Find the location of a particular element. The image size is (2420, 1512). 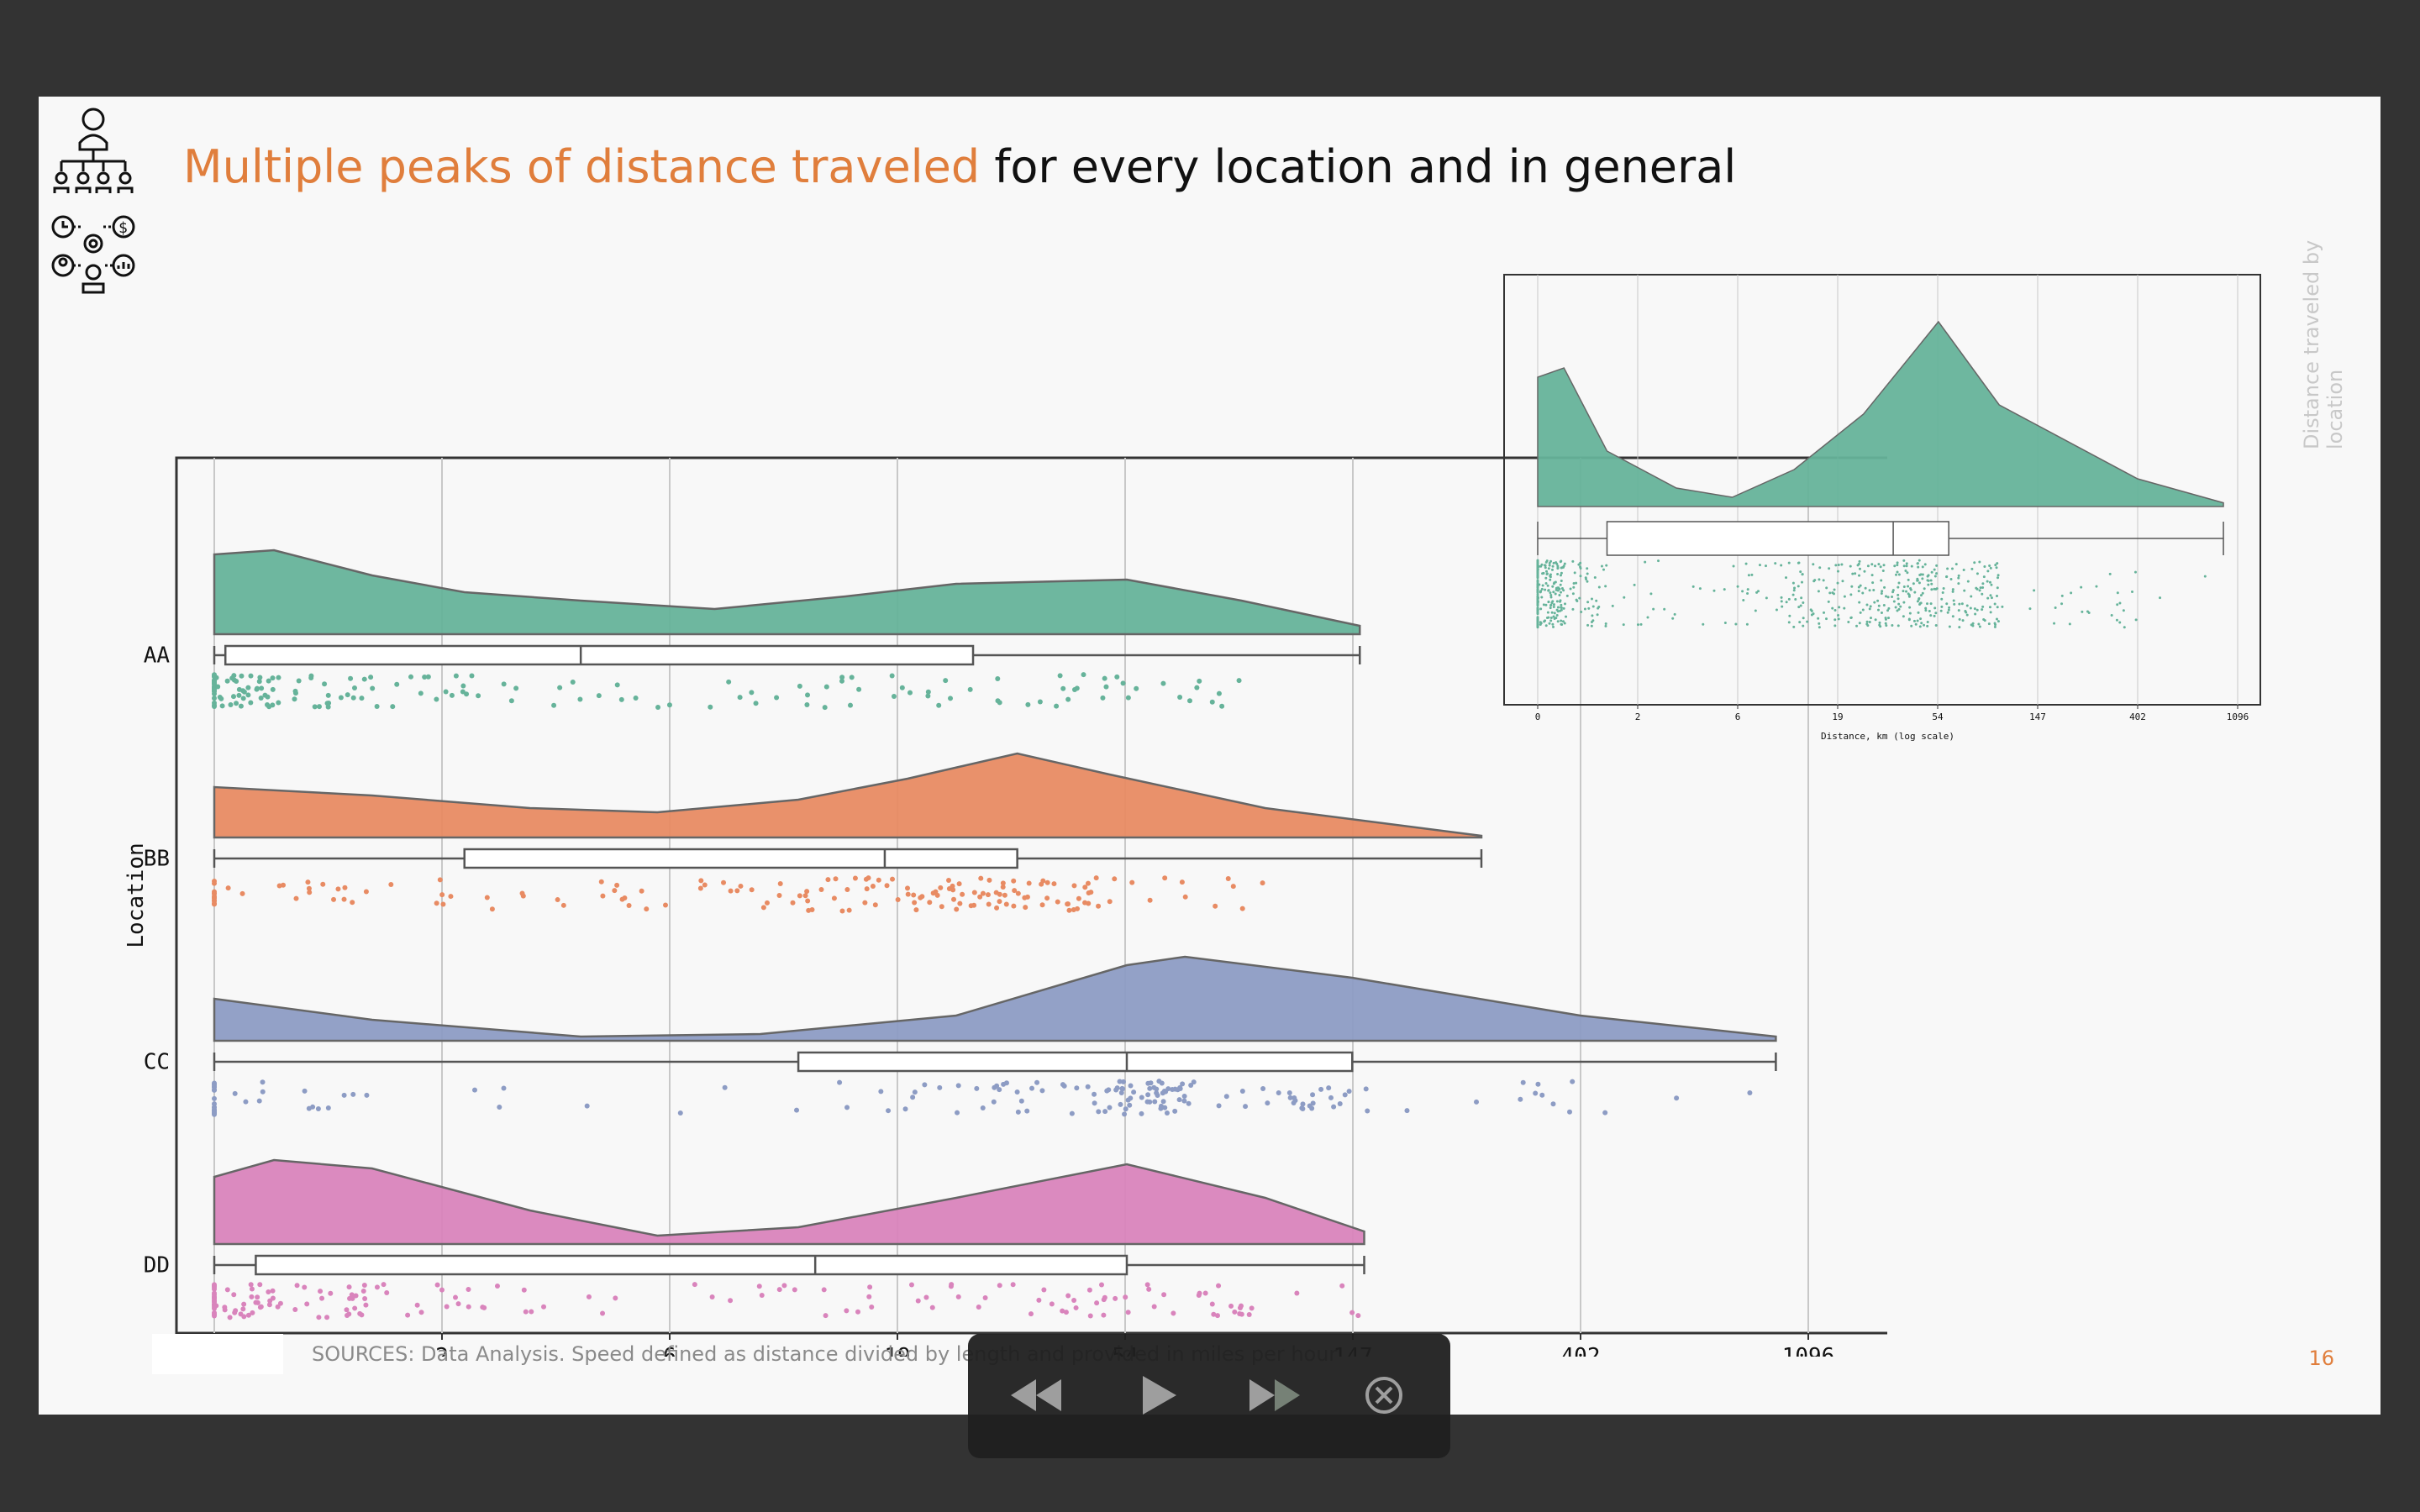

rewind-button is located at coordinates (1036, 1395).